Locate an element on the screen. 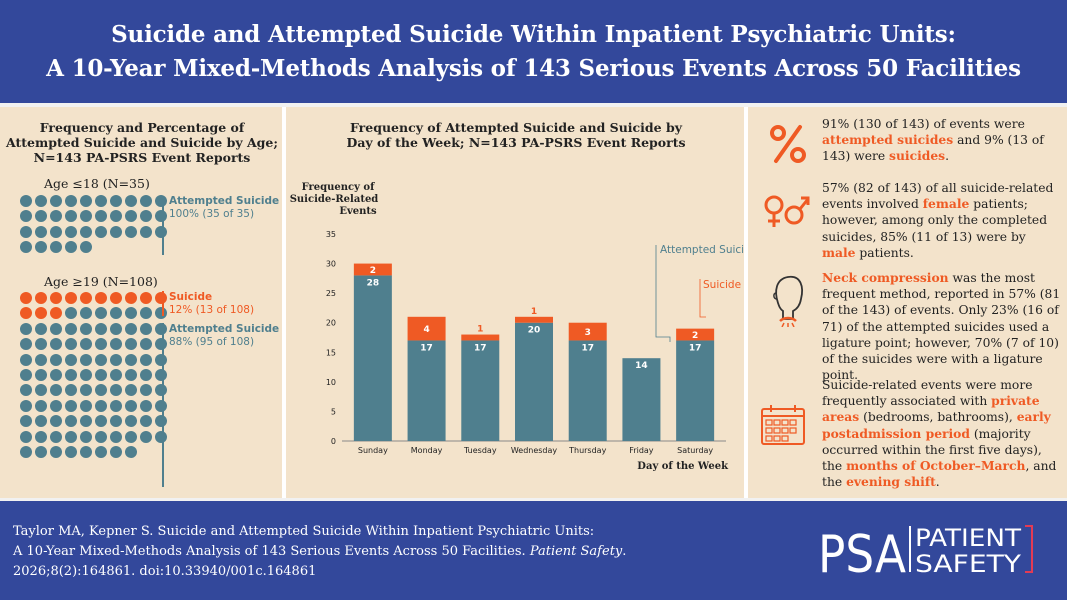 This screenshot has width=1067, height=600. y-tick-label: 10 is located at coordinates (331, 382).